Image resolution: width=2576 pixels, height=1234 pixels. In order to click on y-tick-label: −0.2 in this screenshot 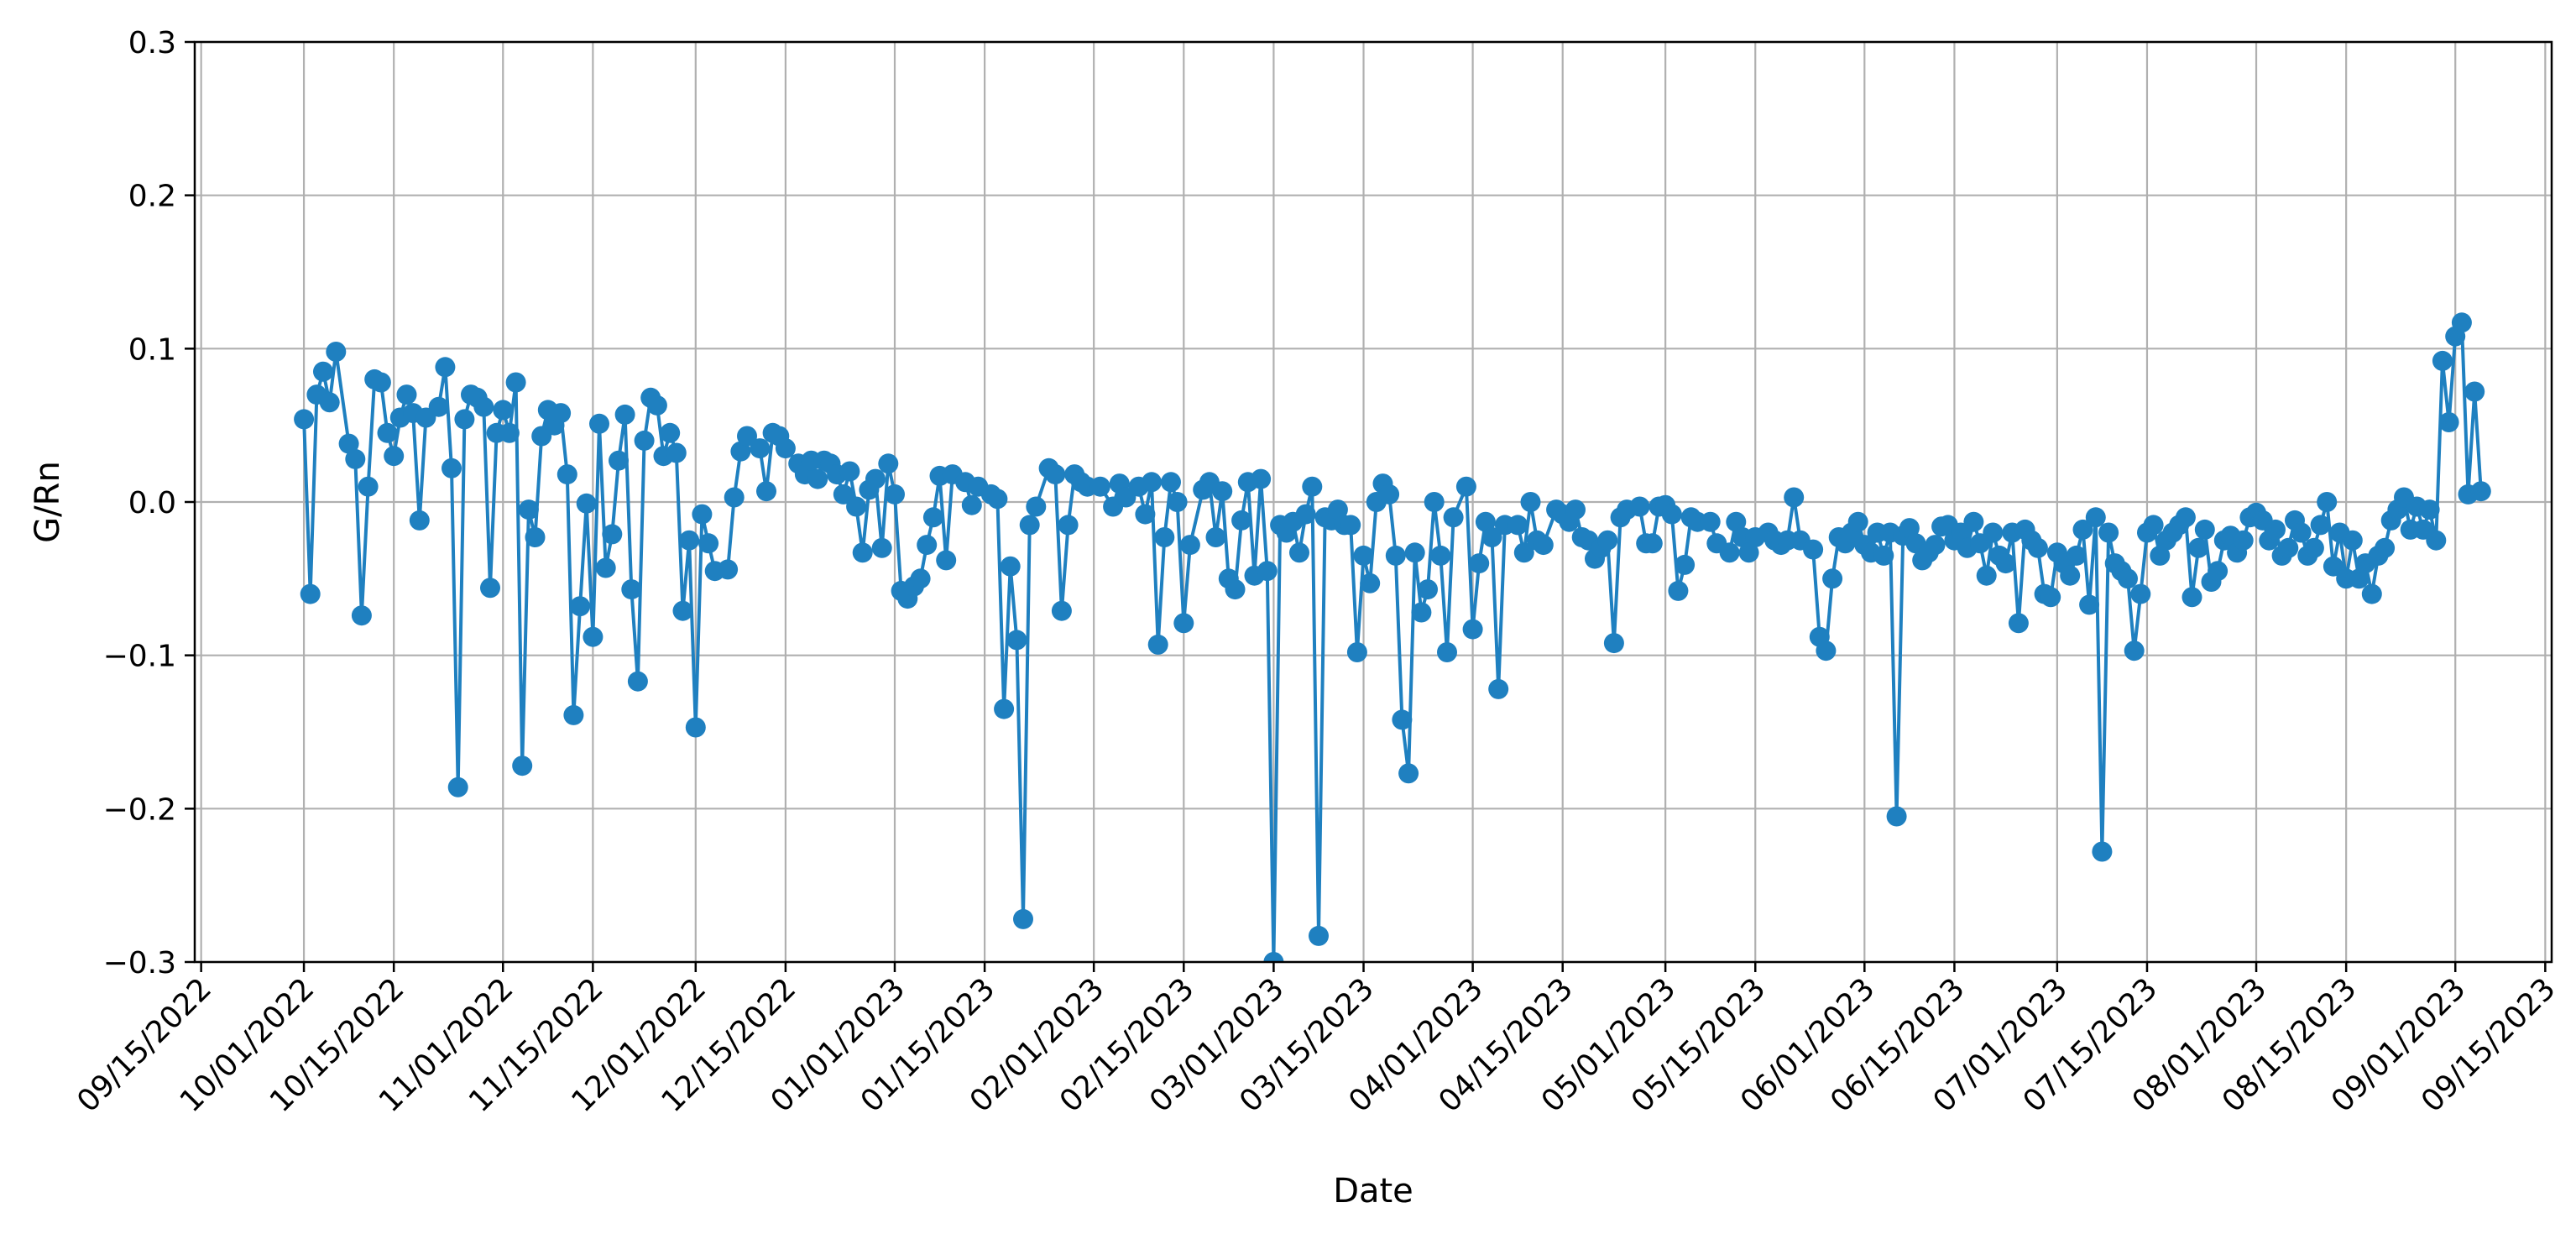, I will do `click(139, 809)`.